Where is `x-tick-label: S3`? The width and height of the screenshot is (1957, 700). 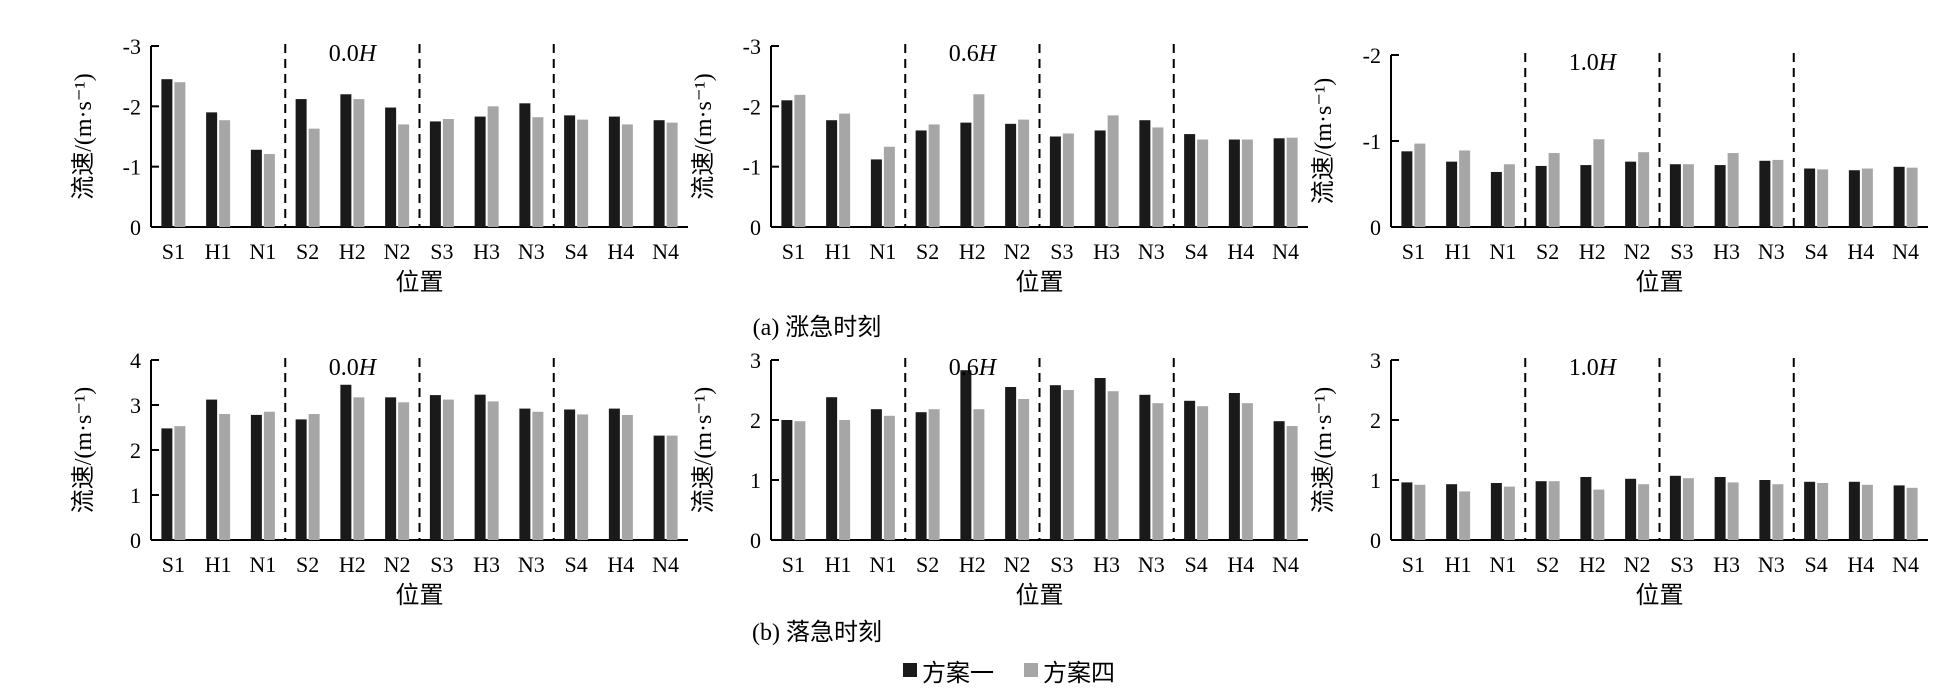 x-tick-label: S3 is located at coordinates (441, 251).